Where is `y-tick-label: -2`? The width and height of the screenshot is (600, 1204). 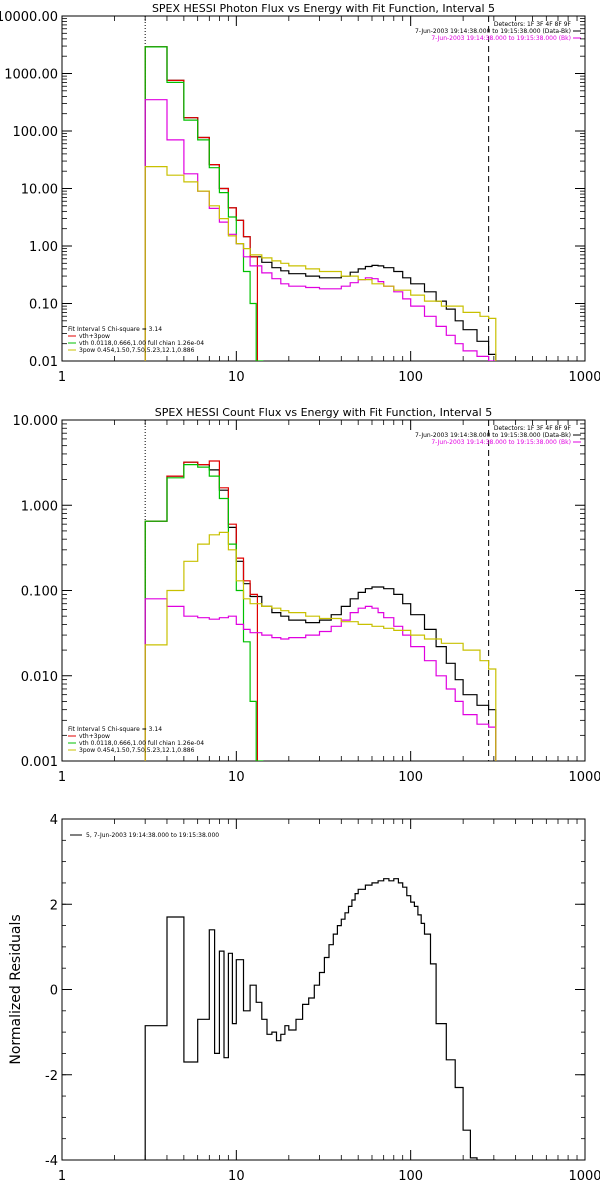
y-tick-label: -2 is located at coordinates (51, 1076).